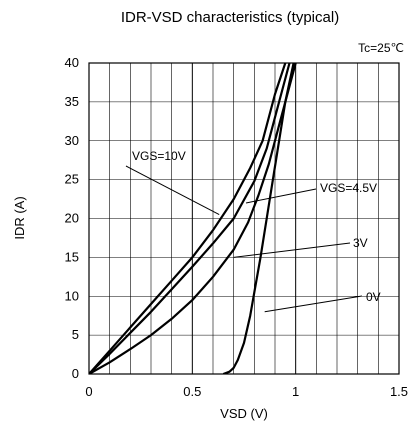 The height and width of the screenshot is (438, 414). What do you see at coordinates (244, 413) in the screenshot?
I see `x-axis-label: VSD (V)` at bounding box center [244, 413].